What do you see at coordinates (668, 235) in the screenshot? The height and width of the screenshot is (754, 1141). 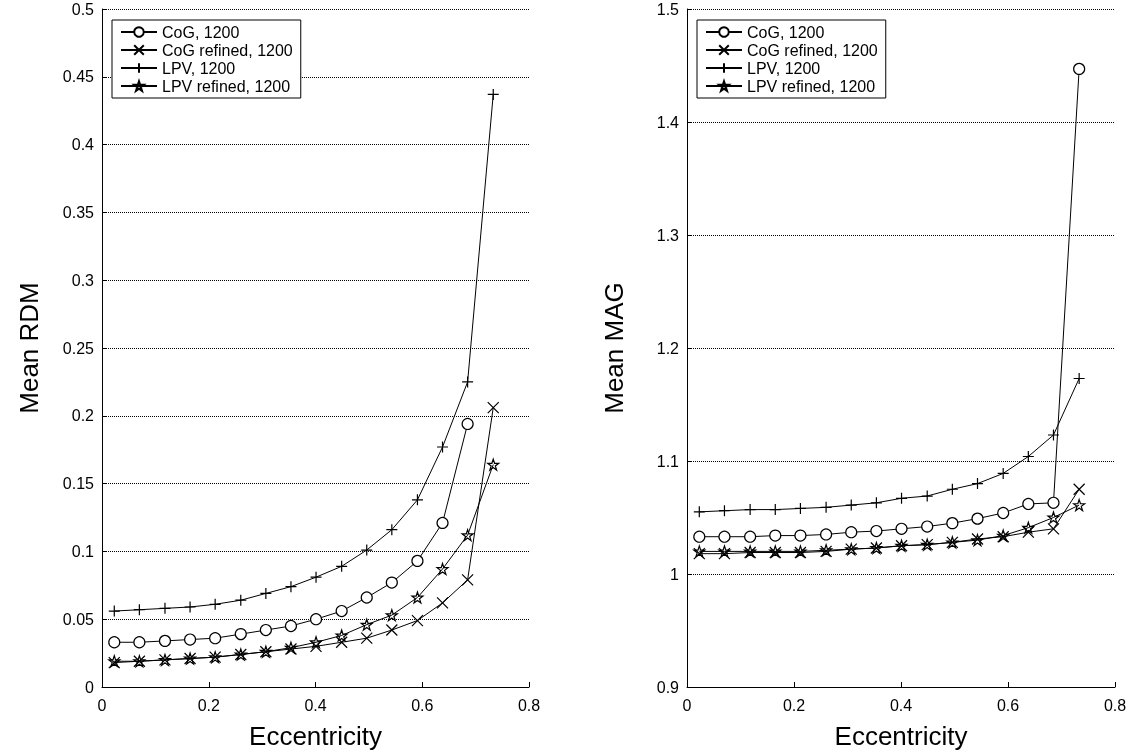 I see `y-tick-label: 1.3` at bounding box center [668, 235].